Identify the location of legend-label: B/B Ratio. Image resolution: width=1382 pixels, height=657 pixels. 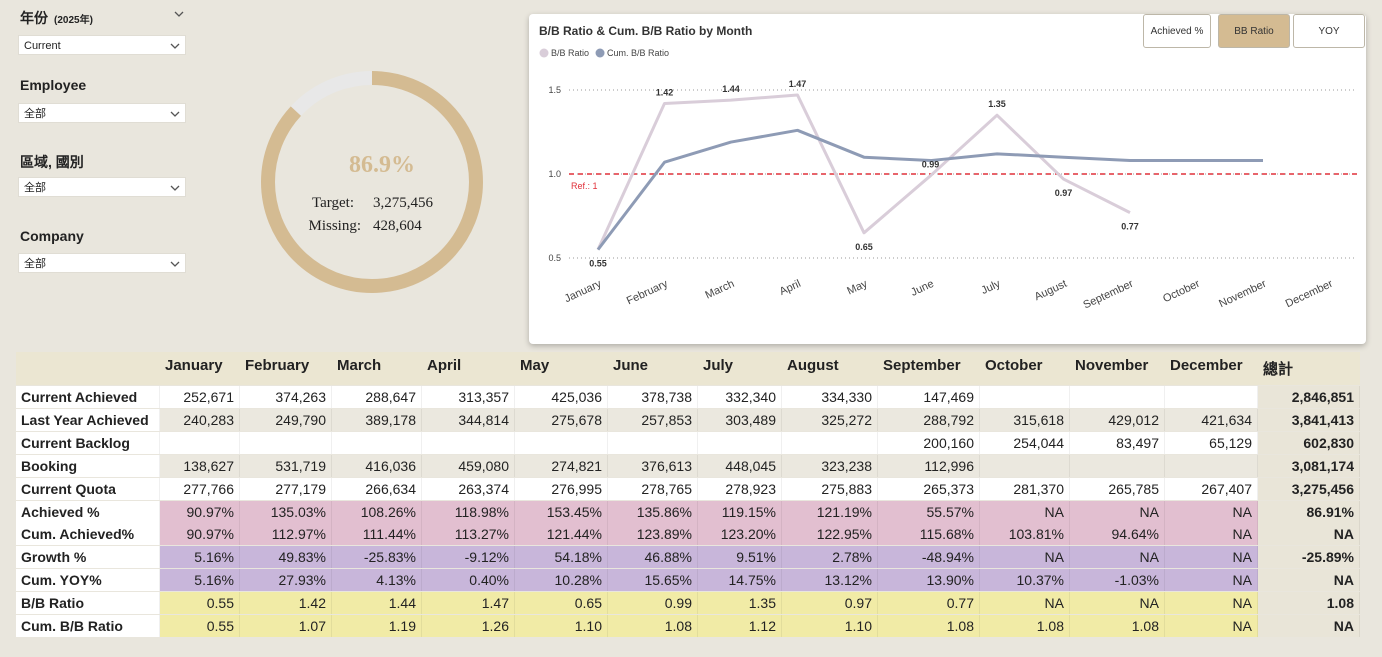
(570, 53).